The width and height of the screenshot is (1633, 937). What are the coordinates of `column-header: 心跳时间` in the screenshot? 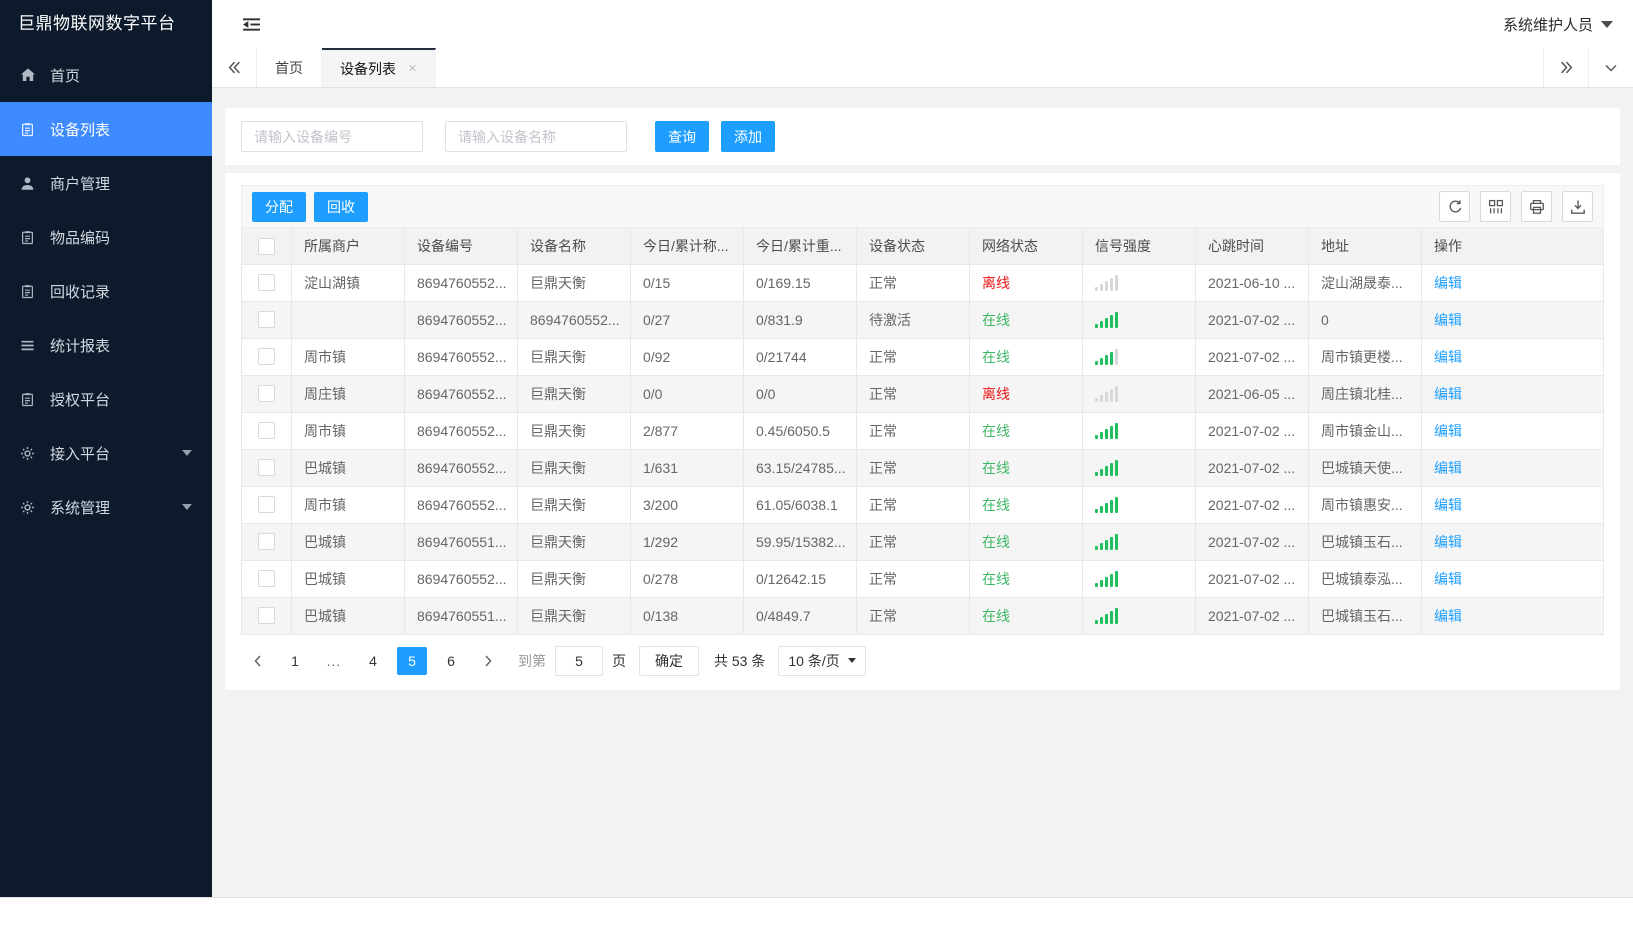 It's located at (1252, 246).